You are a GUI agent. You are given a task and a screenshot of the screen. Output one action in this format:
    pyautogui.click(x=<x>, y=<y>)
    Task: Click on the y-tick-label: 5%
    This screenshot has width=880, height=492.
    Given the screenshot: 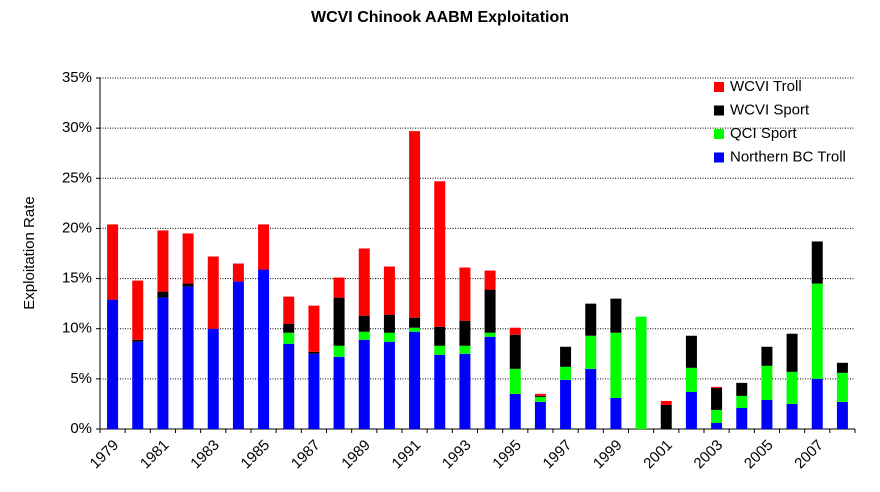 What is the action you would take?
    pyautogui.click(x=81, y=378)
    